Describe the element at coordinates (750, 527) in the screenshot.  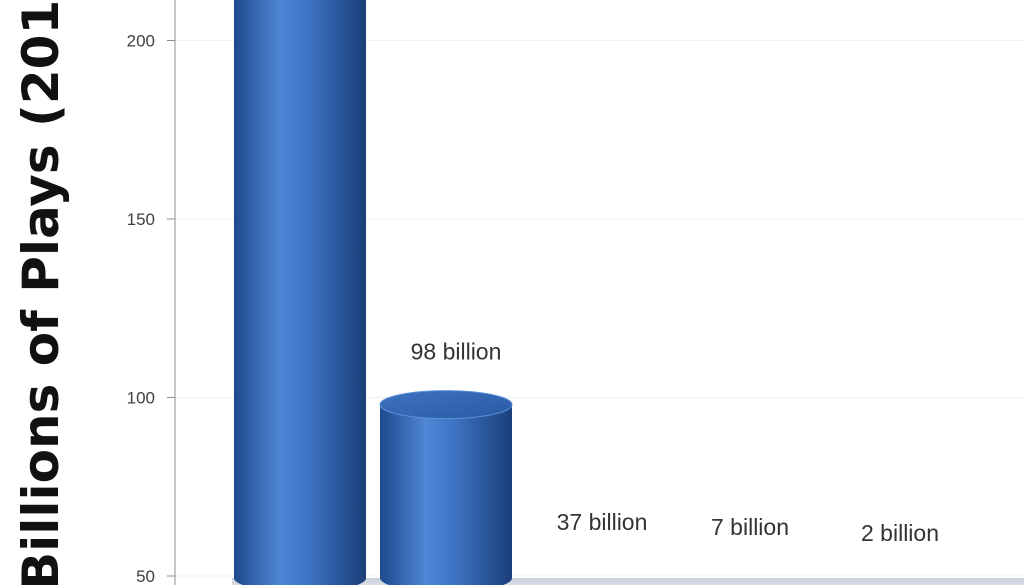
I see `data-label: 7 billion` at that location.